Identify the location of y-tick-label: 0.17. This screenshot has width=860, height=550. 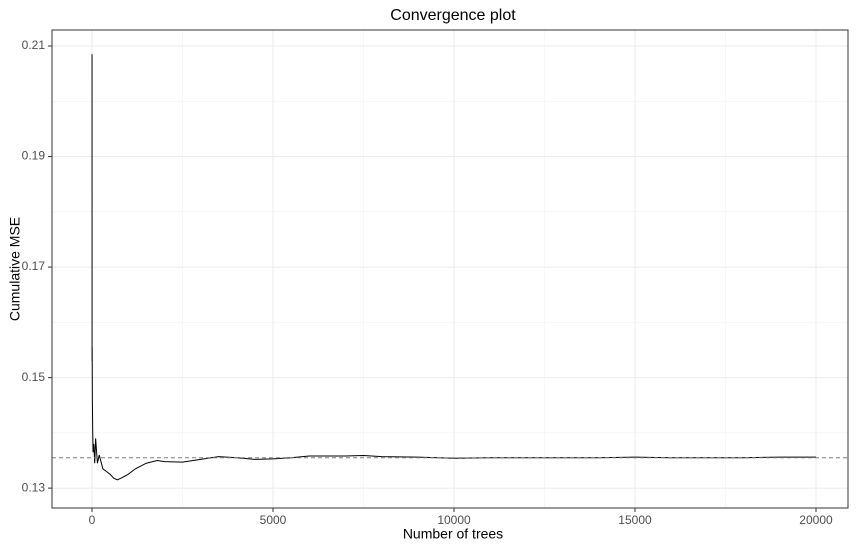
(34, 266).